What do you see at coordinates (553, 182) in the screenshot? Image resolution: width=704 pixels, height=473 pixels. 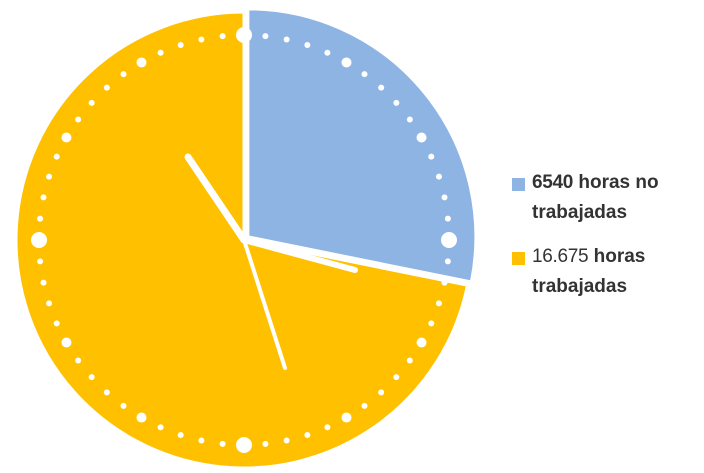 I see `legend-value-no-trabajadas: 6540` at bounding box center [553, 182].